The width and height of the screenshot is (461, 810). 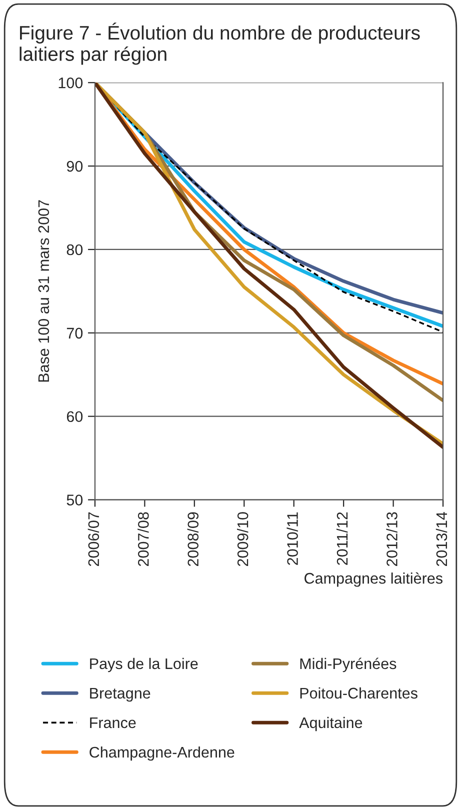 I want to click on y-axis-title: Base 100 au 31 mars 2007, so click(x=44, y=291).